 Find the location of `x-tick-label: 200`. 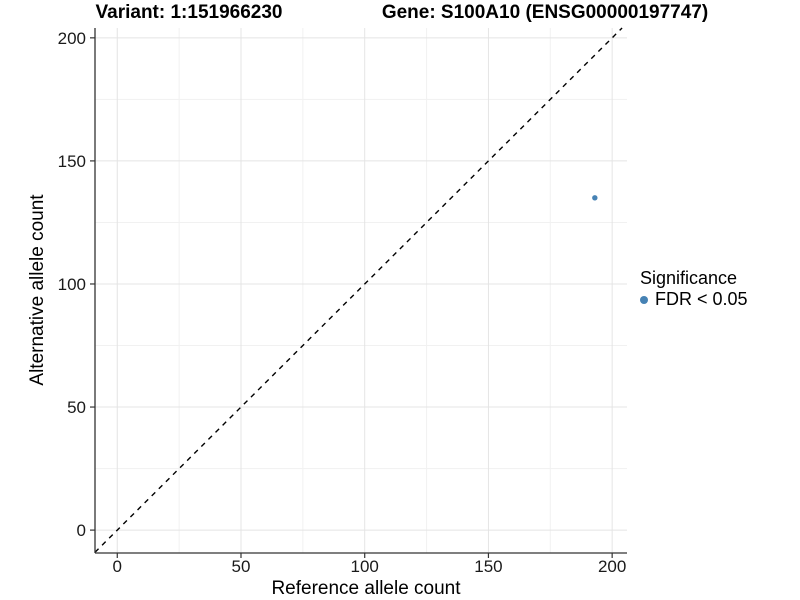

x-tick-label: 200 is located at coordinates (612, 566).